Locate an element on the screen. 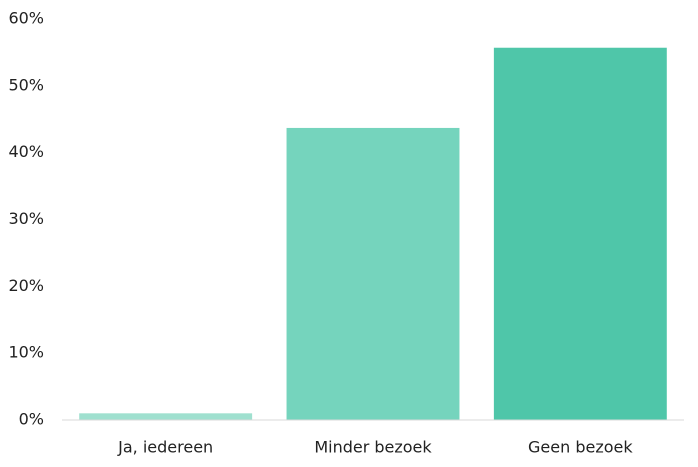 The height and width of the screenshot is (467, 698). y-tick-label: 60% is located at coordinates (26, 18).